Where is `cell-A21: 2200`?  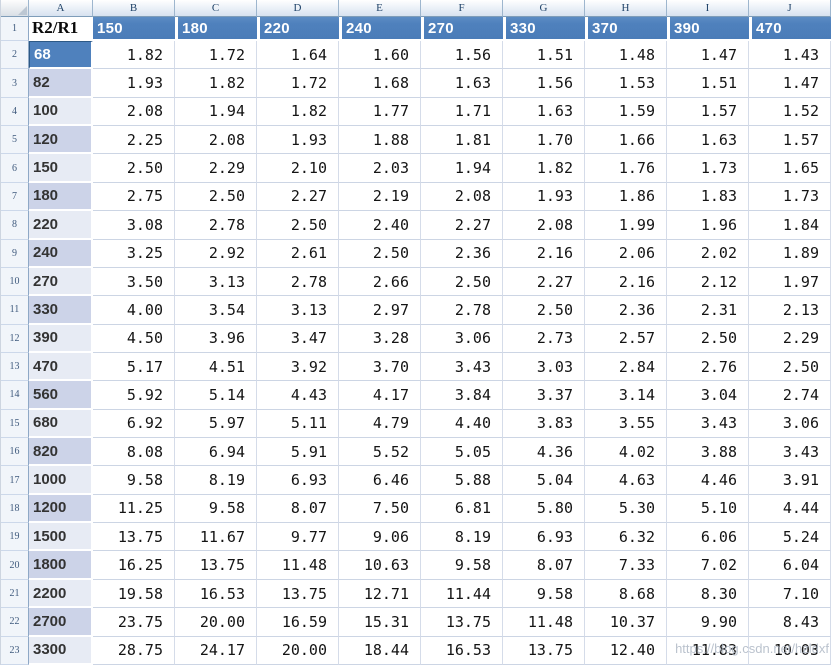 cell-A21: 2200 is located at coordinates (61, 594).